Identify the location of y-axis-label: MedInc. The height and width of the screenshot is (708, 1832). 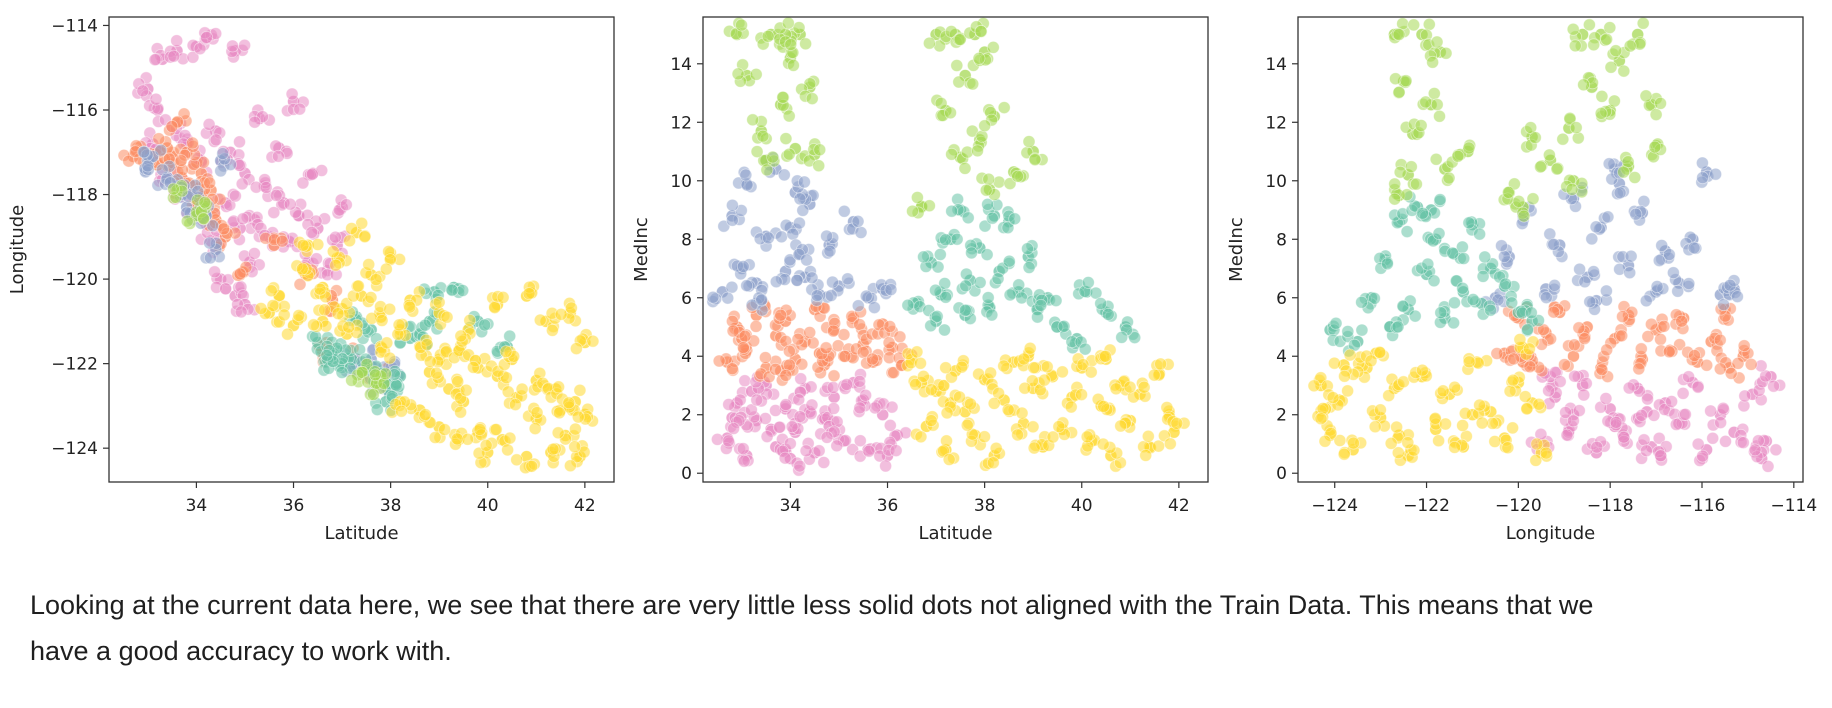
(641, 249).